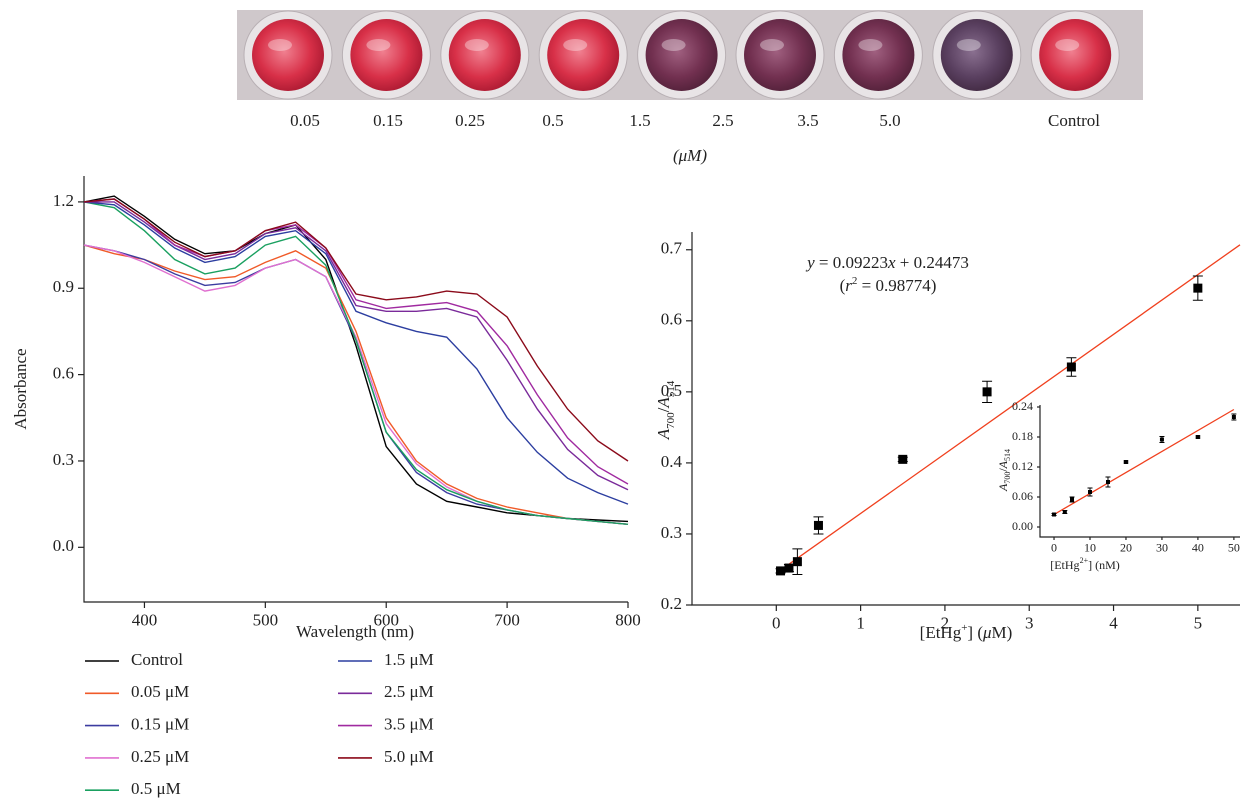  I want to click on y-axis-label: Absorbance, so click(20, 388).